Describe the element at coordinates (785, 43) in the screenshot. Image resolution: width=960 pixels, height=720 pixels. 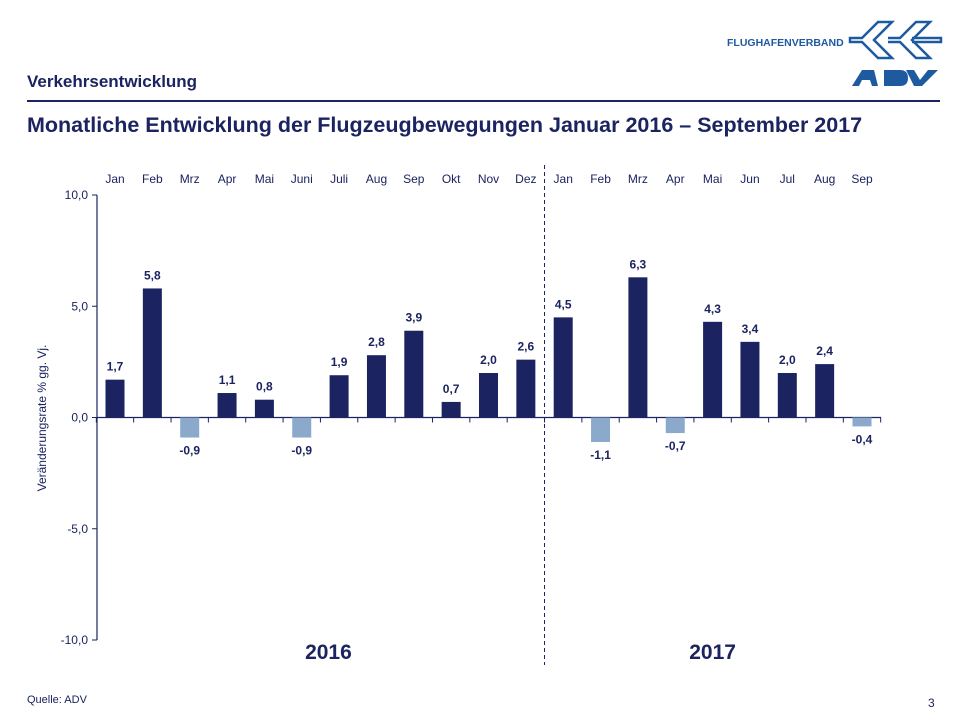
I see `logo-text: FLUGHAFENVERBAND` at that location.